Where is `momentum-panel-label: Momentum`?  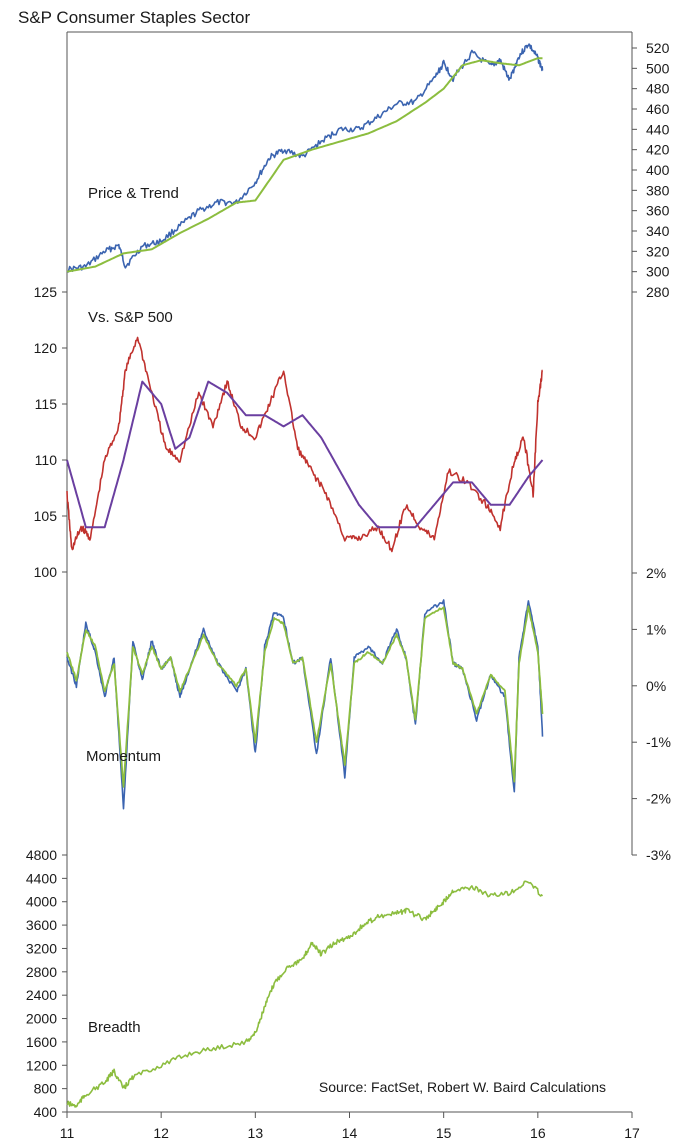
momentum-panel-label: Momentum is located at coordinates (123, 756).